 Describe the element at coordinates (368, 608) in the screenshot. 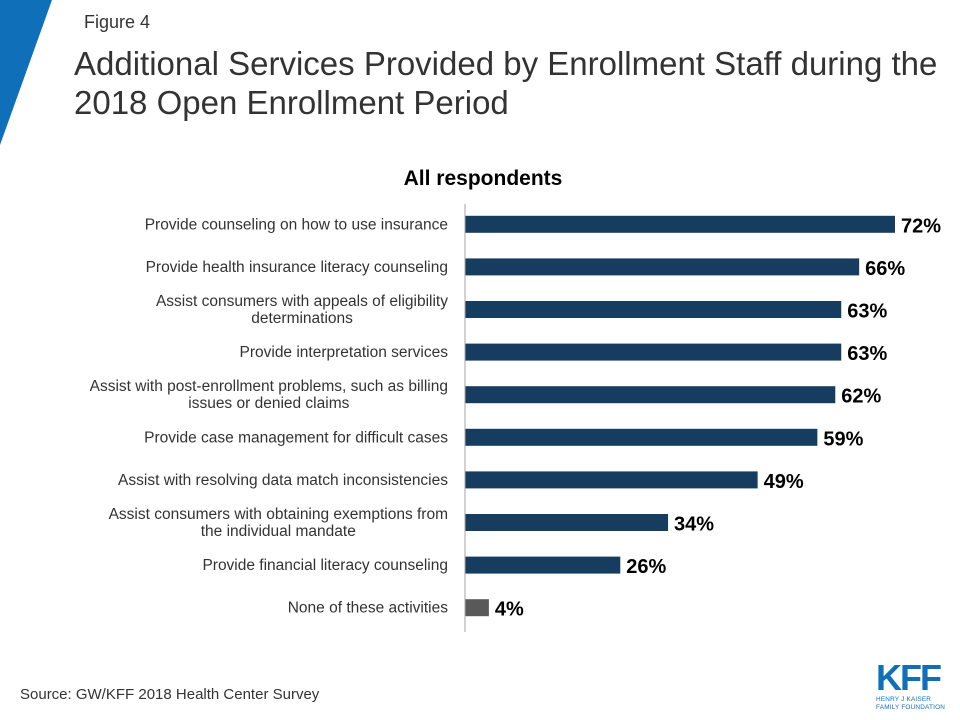

I see `category-label-10: None of these activities` at that location.